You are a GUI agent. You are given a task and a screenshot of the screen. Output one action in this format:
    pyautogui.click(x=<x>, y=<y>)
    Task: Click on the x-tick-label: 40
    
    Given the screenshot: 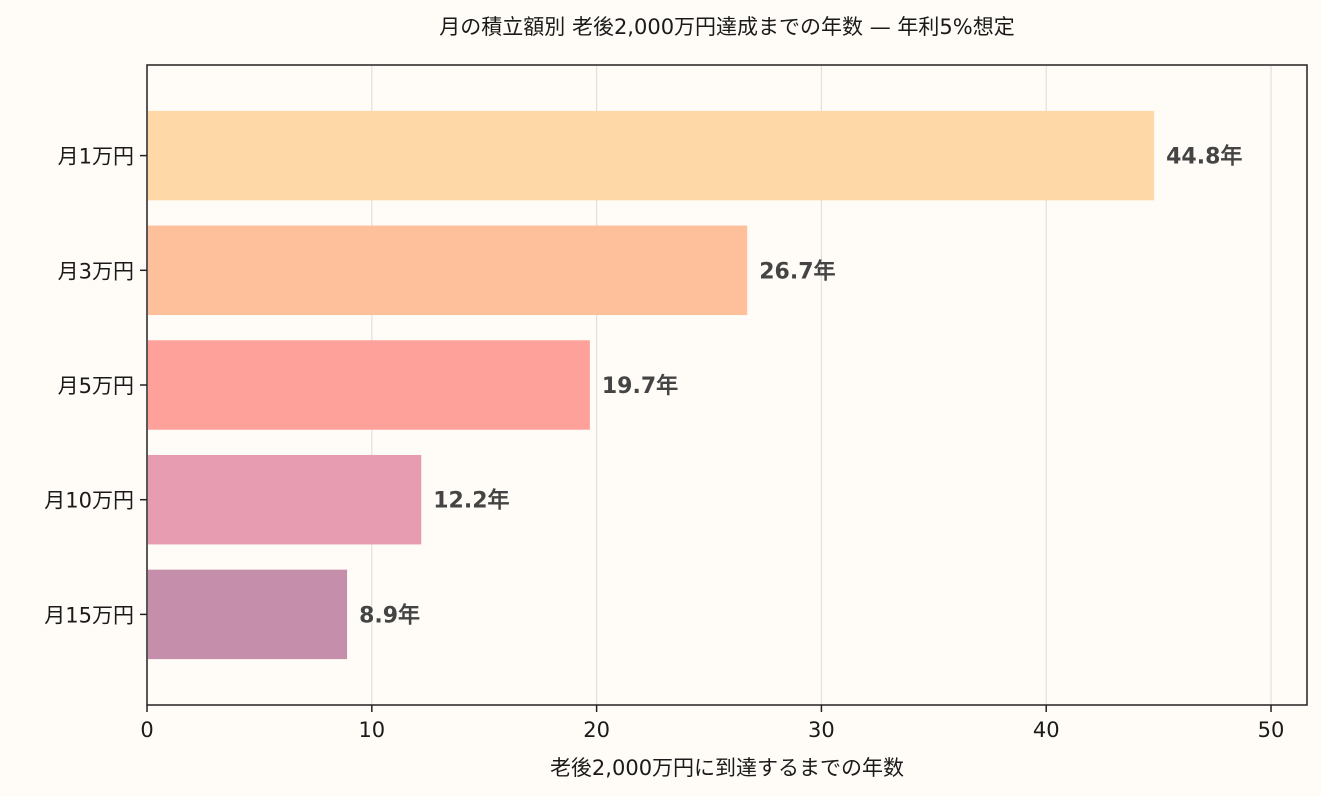 What is the action you would take?
    pyautogui.click(x=1046, y=730)
    